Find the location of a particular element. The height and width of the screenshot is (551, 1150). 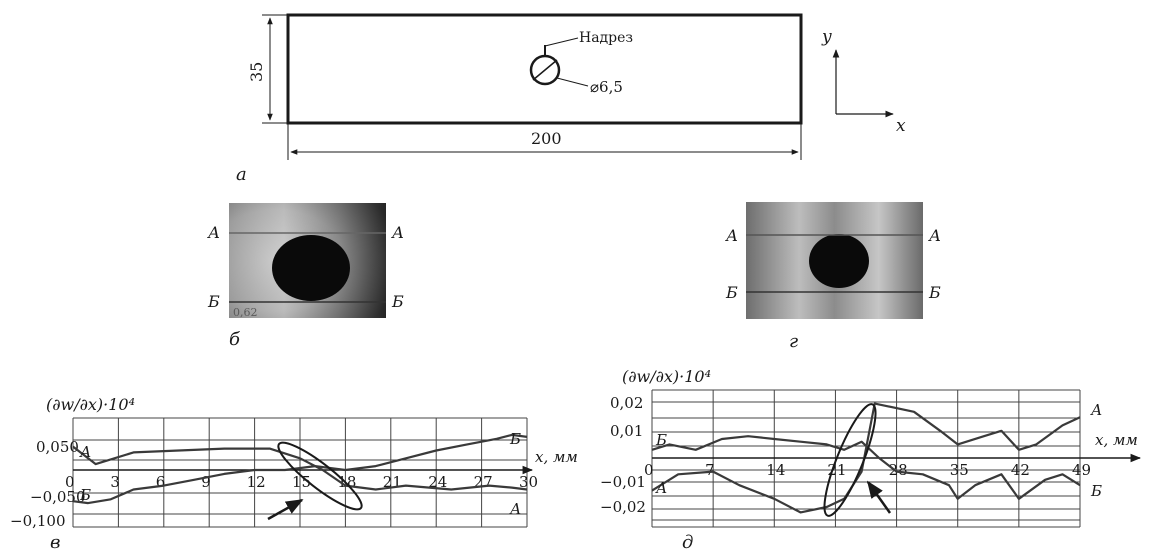

chart-v-x-tick: 15 is located at coordinates (301, 482).